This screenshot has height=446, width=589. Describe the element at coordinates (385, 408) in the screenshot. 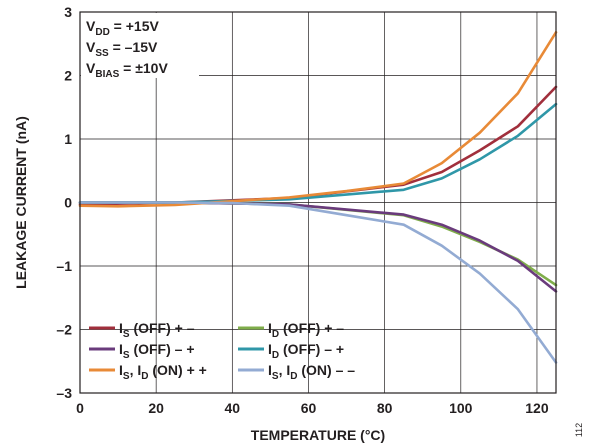

I see `x-tick-label: 80` at that location.